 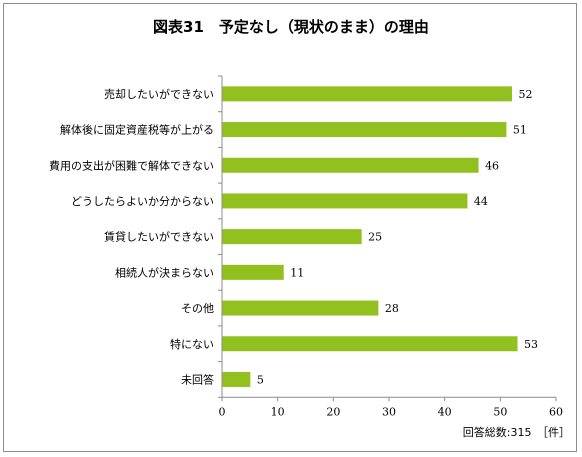 What do you see at coordinates (159, 94) in the screenshot?
I see `category-label: 売却したいができない` at bounding box center [159, 94].